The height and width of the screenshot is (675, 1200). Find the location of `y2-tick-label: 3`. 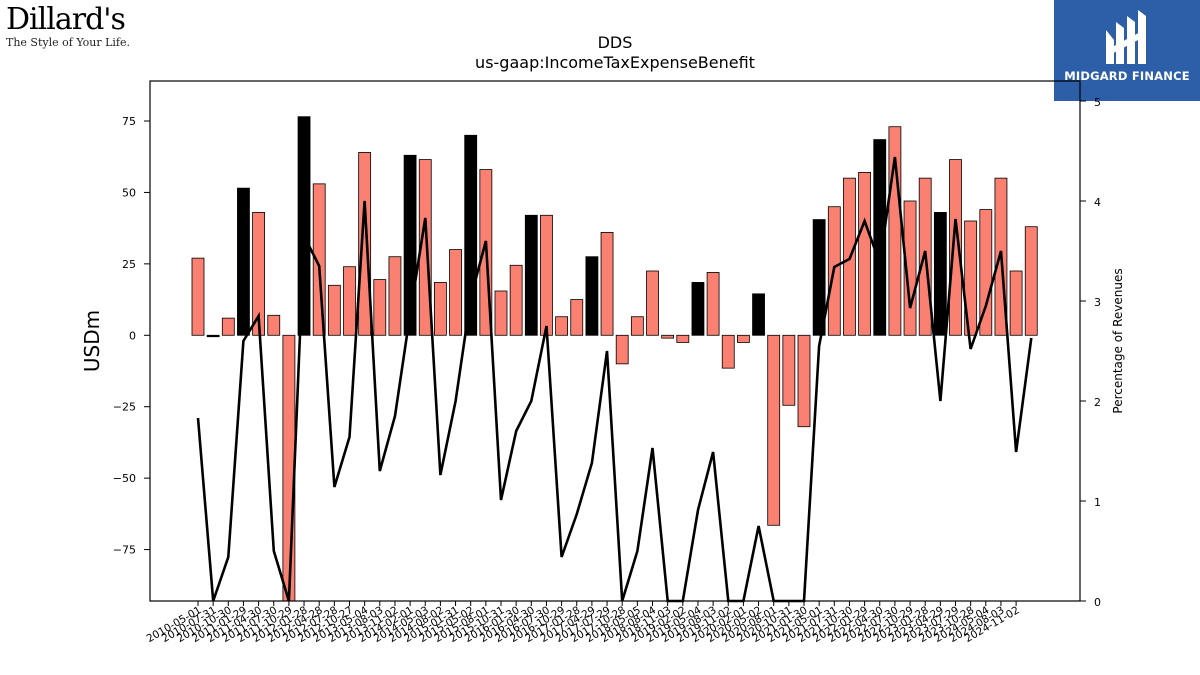

y2-tick-label: 3 is located at coordinates (1097, 302).